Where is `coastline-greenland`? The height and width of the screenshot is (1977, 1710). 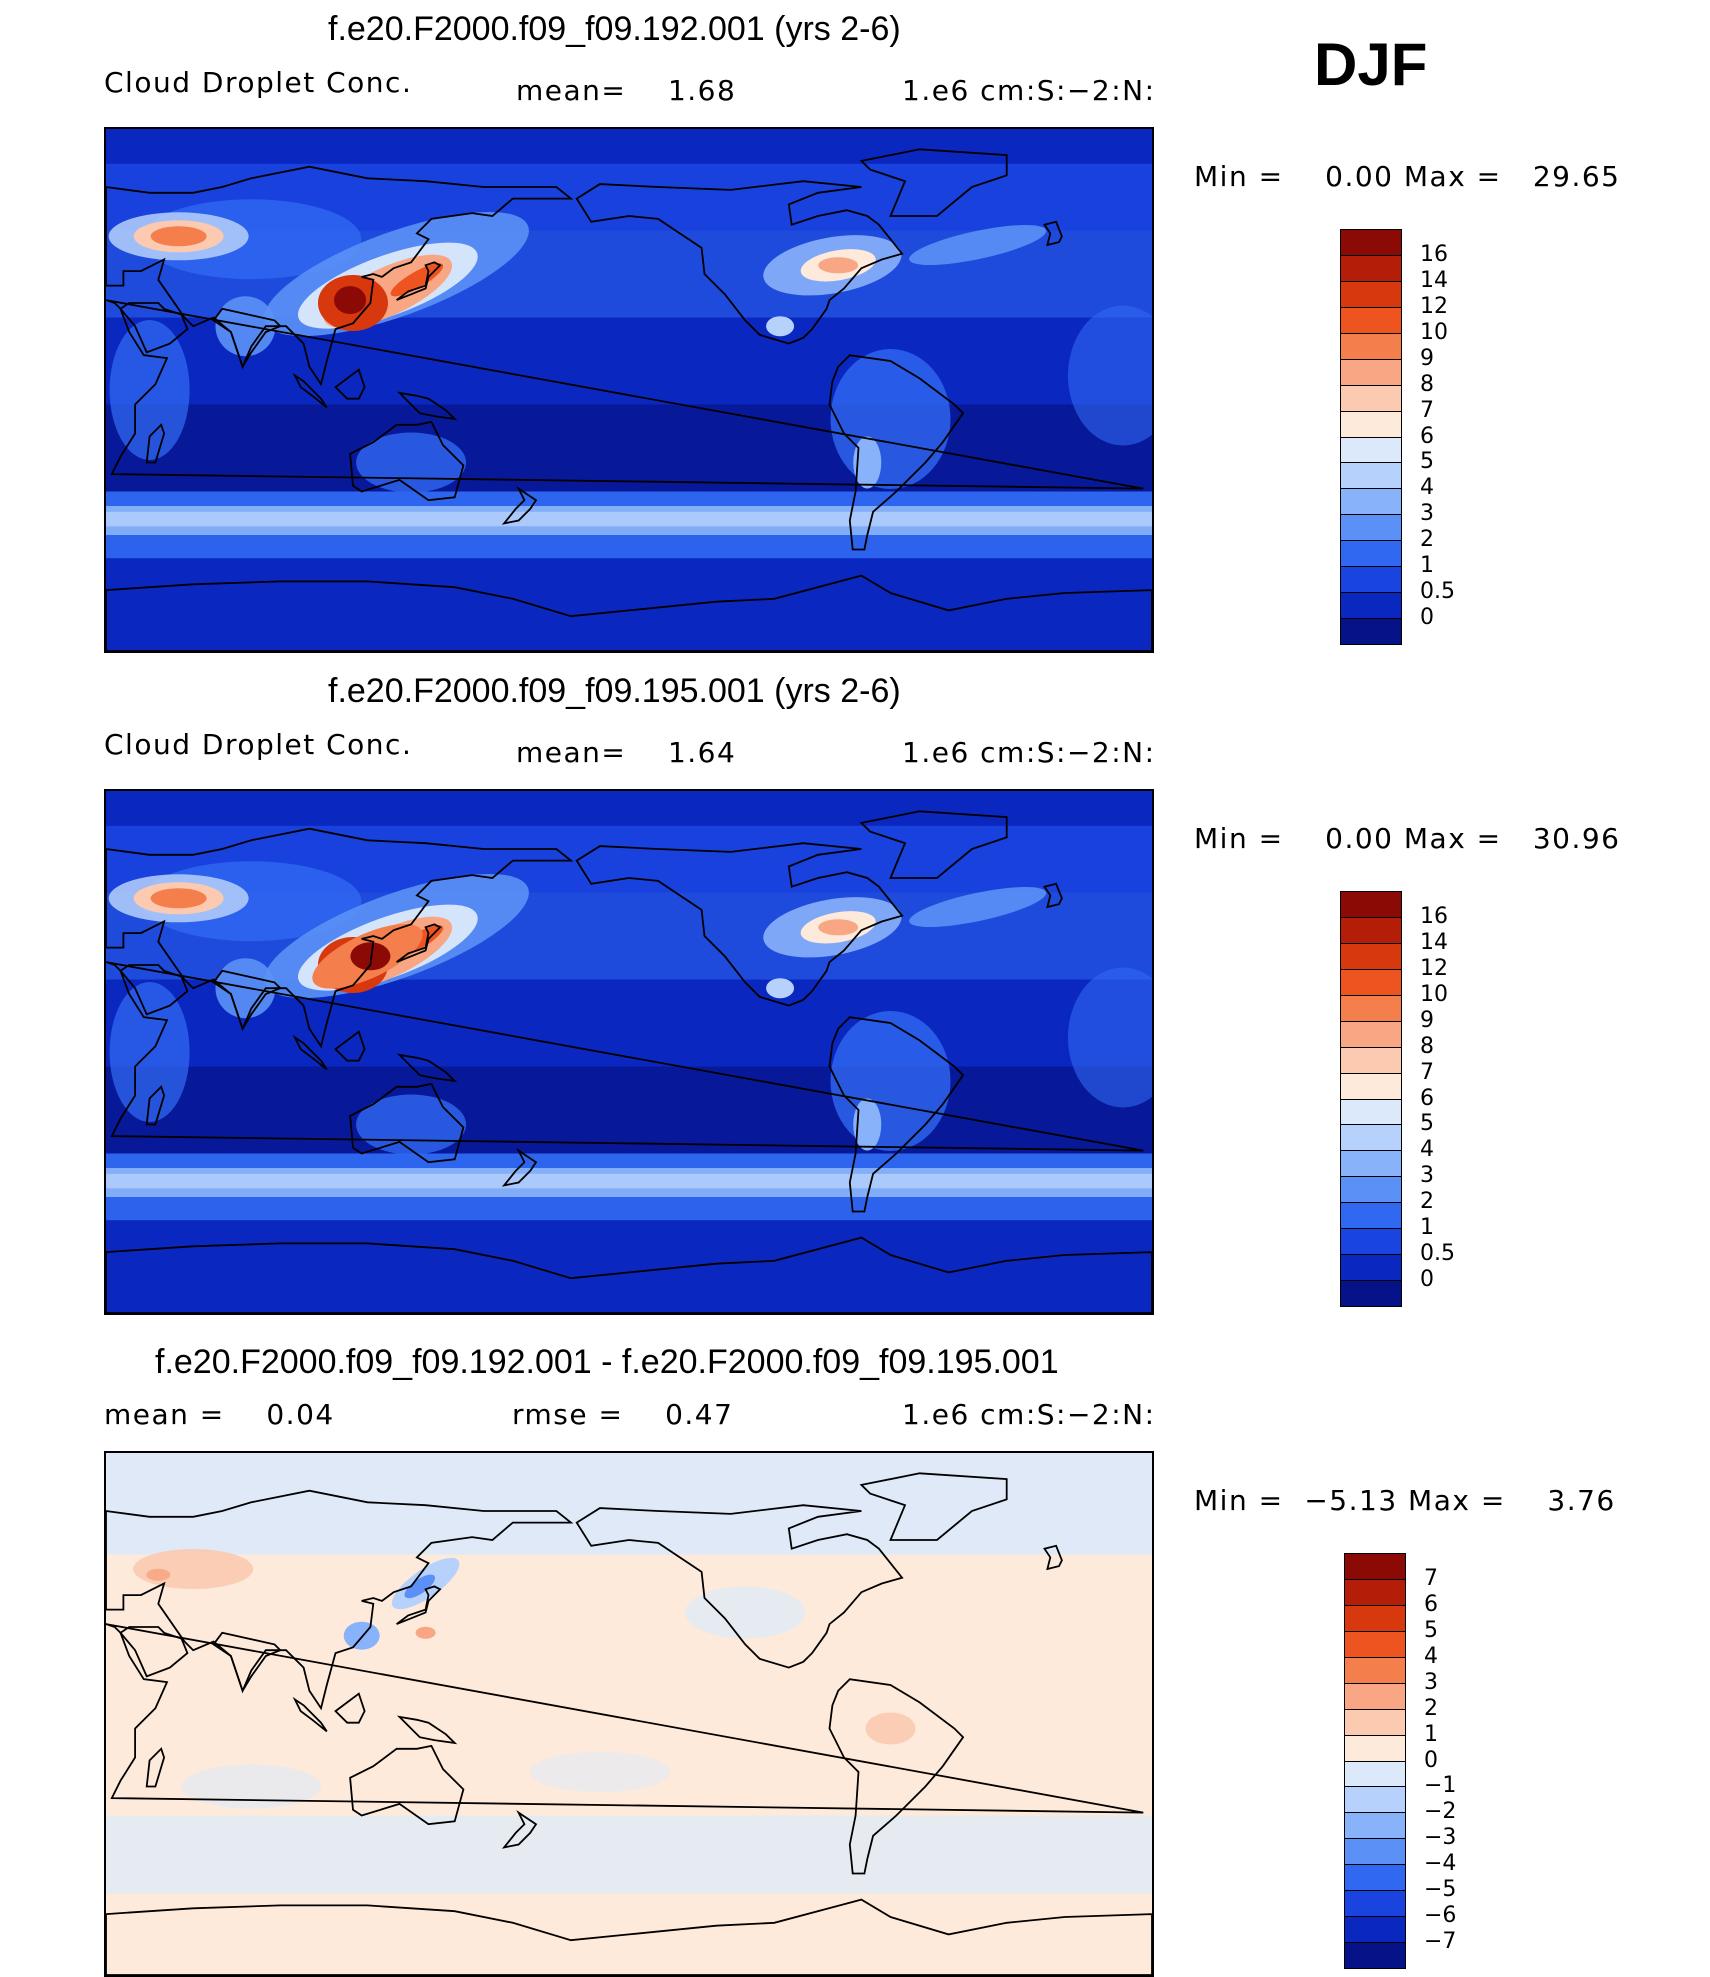 coastline-greenland is located at coordinates (933, 182).